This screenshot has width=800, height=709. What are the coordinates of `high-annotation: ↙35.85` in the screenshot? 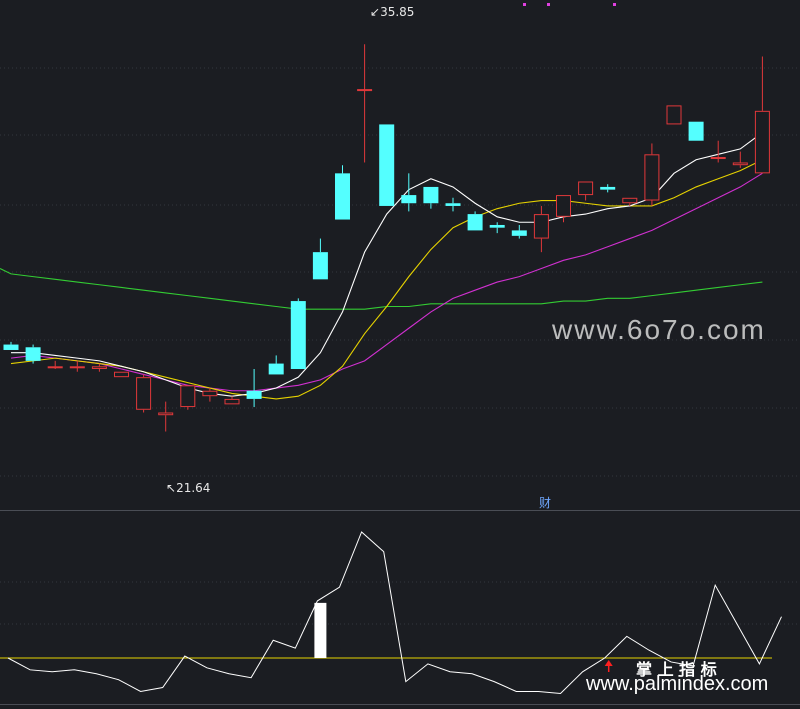 It's located at (392, 12).